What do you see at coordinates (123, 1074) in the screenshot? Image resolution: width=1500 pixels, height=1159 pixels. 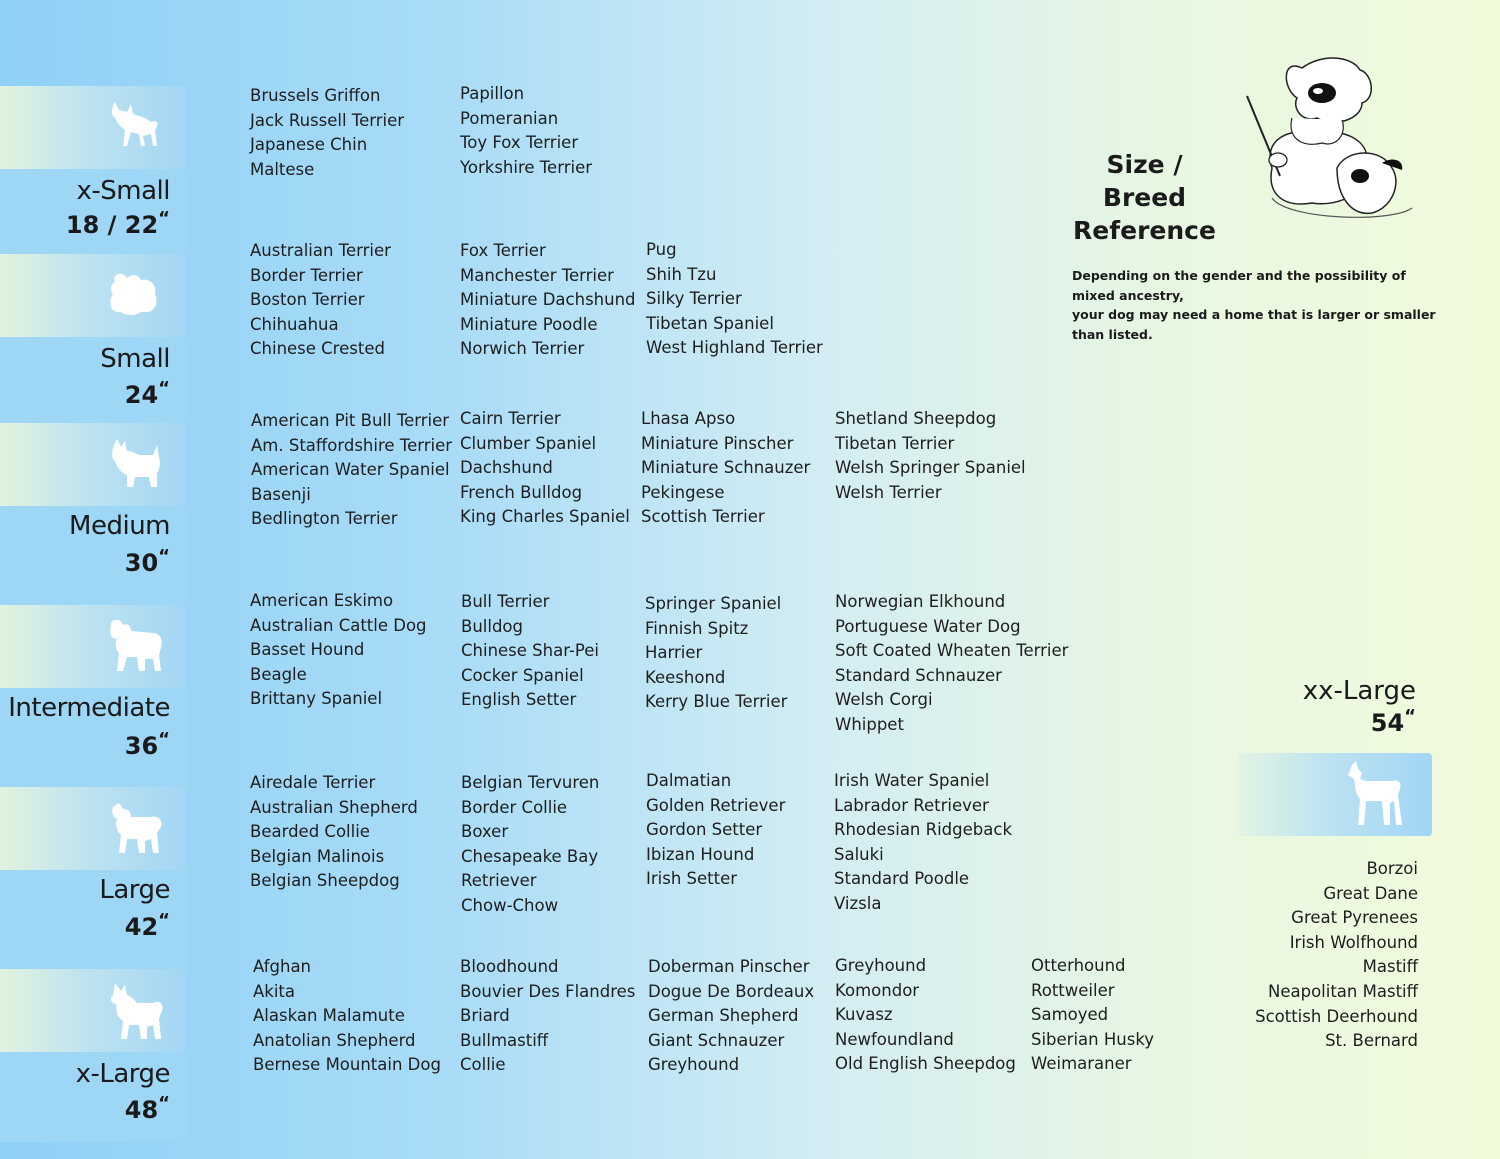 I see `x-large-size-label: x-Large` at bounding box center [123, 1074].